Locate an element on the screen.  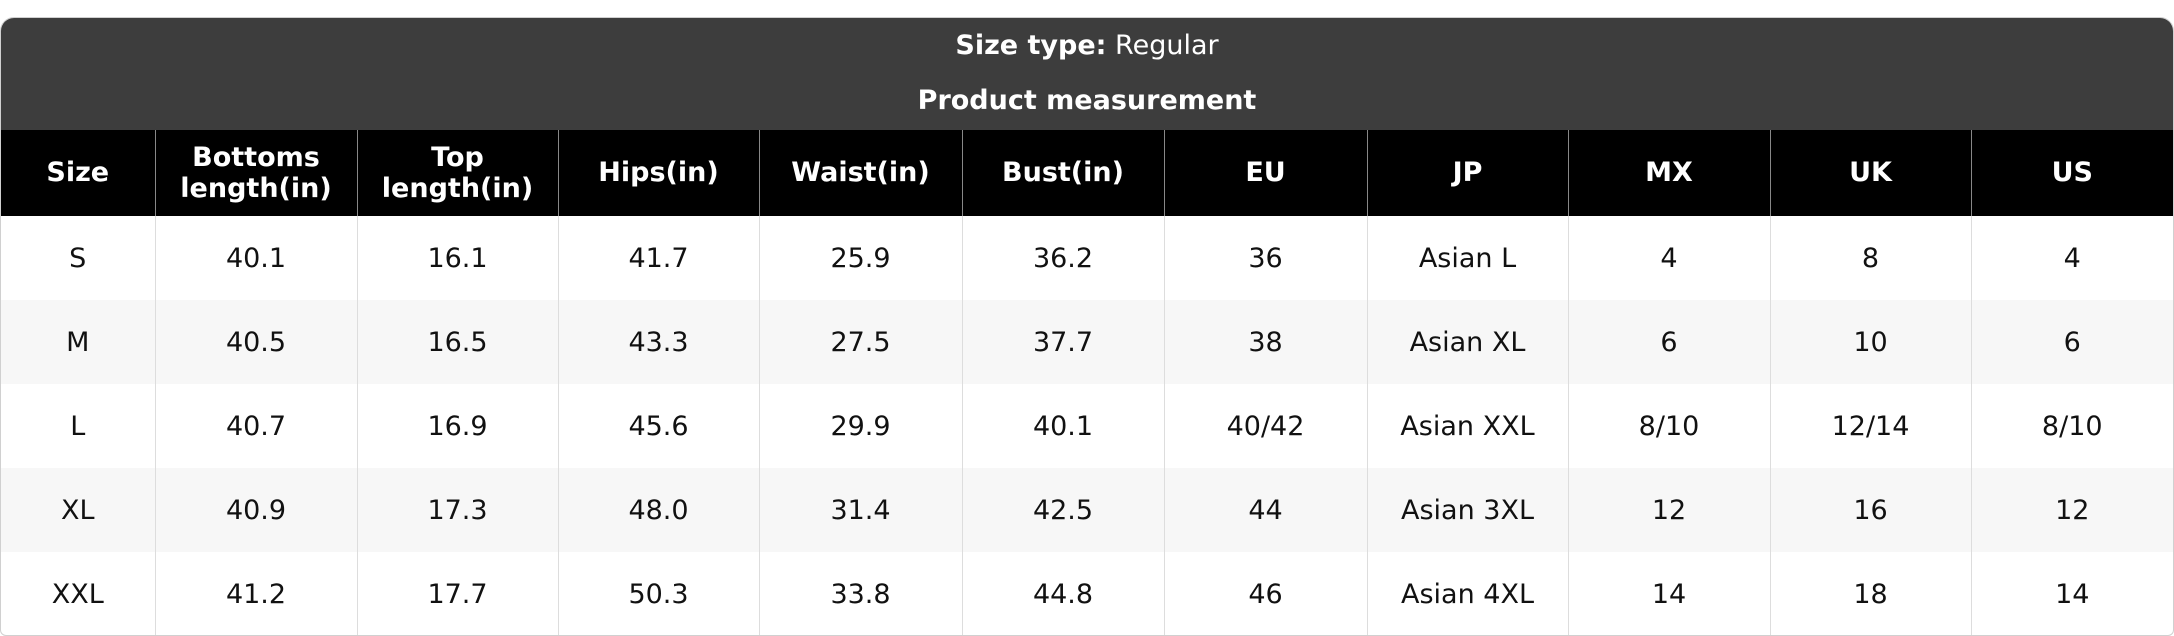
cell: 36 is located at coordinates (1265, 258).